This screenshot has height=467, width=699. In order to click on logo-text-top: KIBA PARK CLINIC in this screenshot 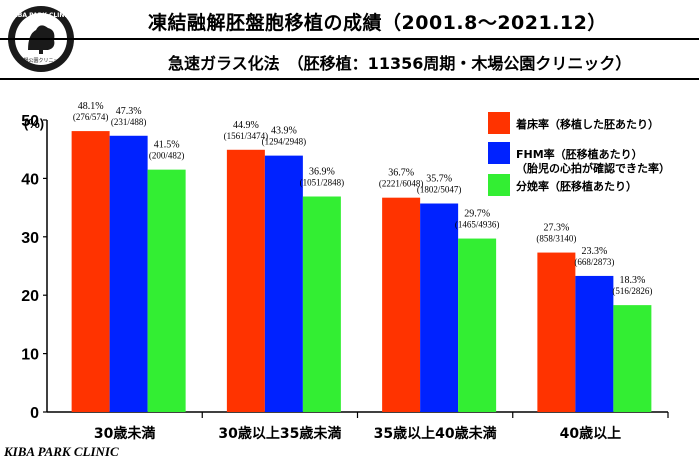, I will do `click(41, 15)`.